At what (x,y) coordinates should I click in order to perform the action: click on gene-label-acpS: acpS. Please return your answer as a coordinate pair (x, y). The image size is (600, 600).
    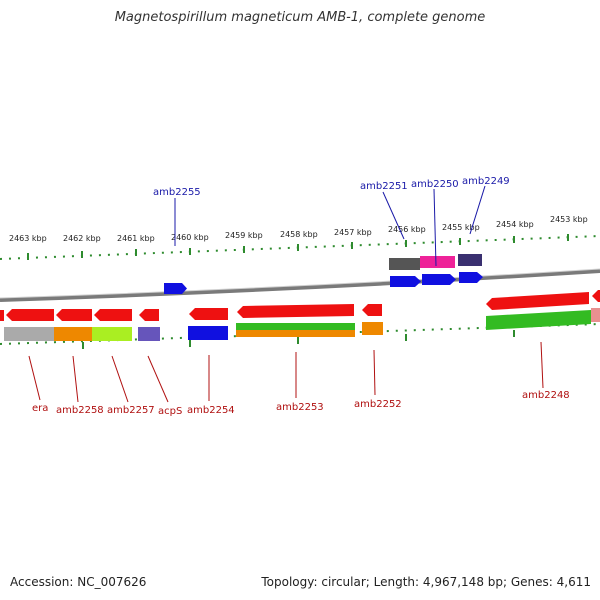
    Looking at the image, I should click on (170, 411).